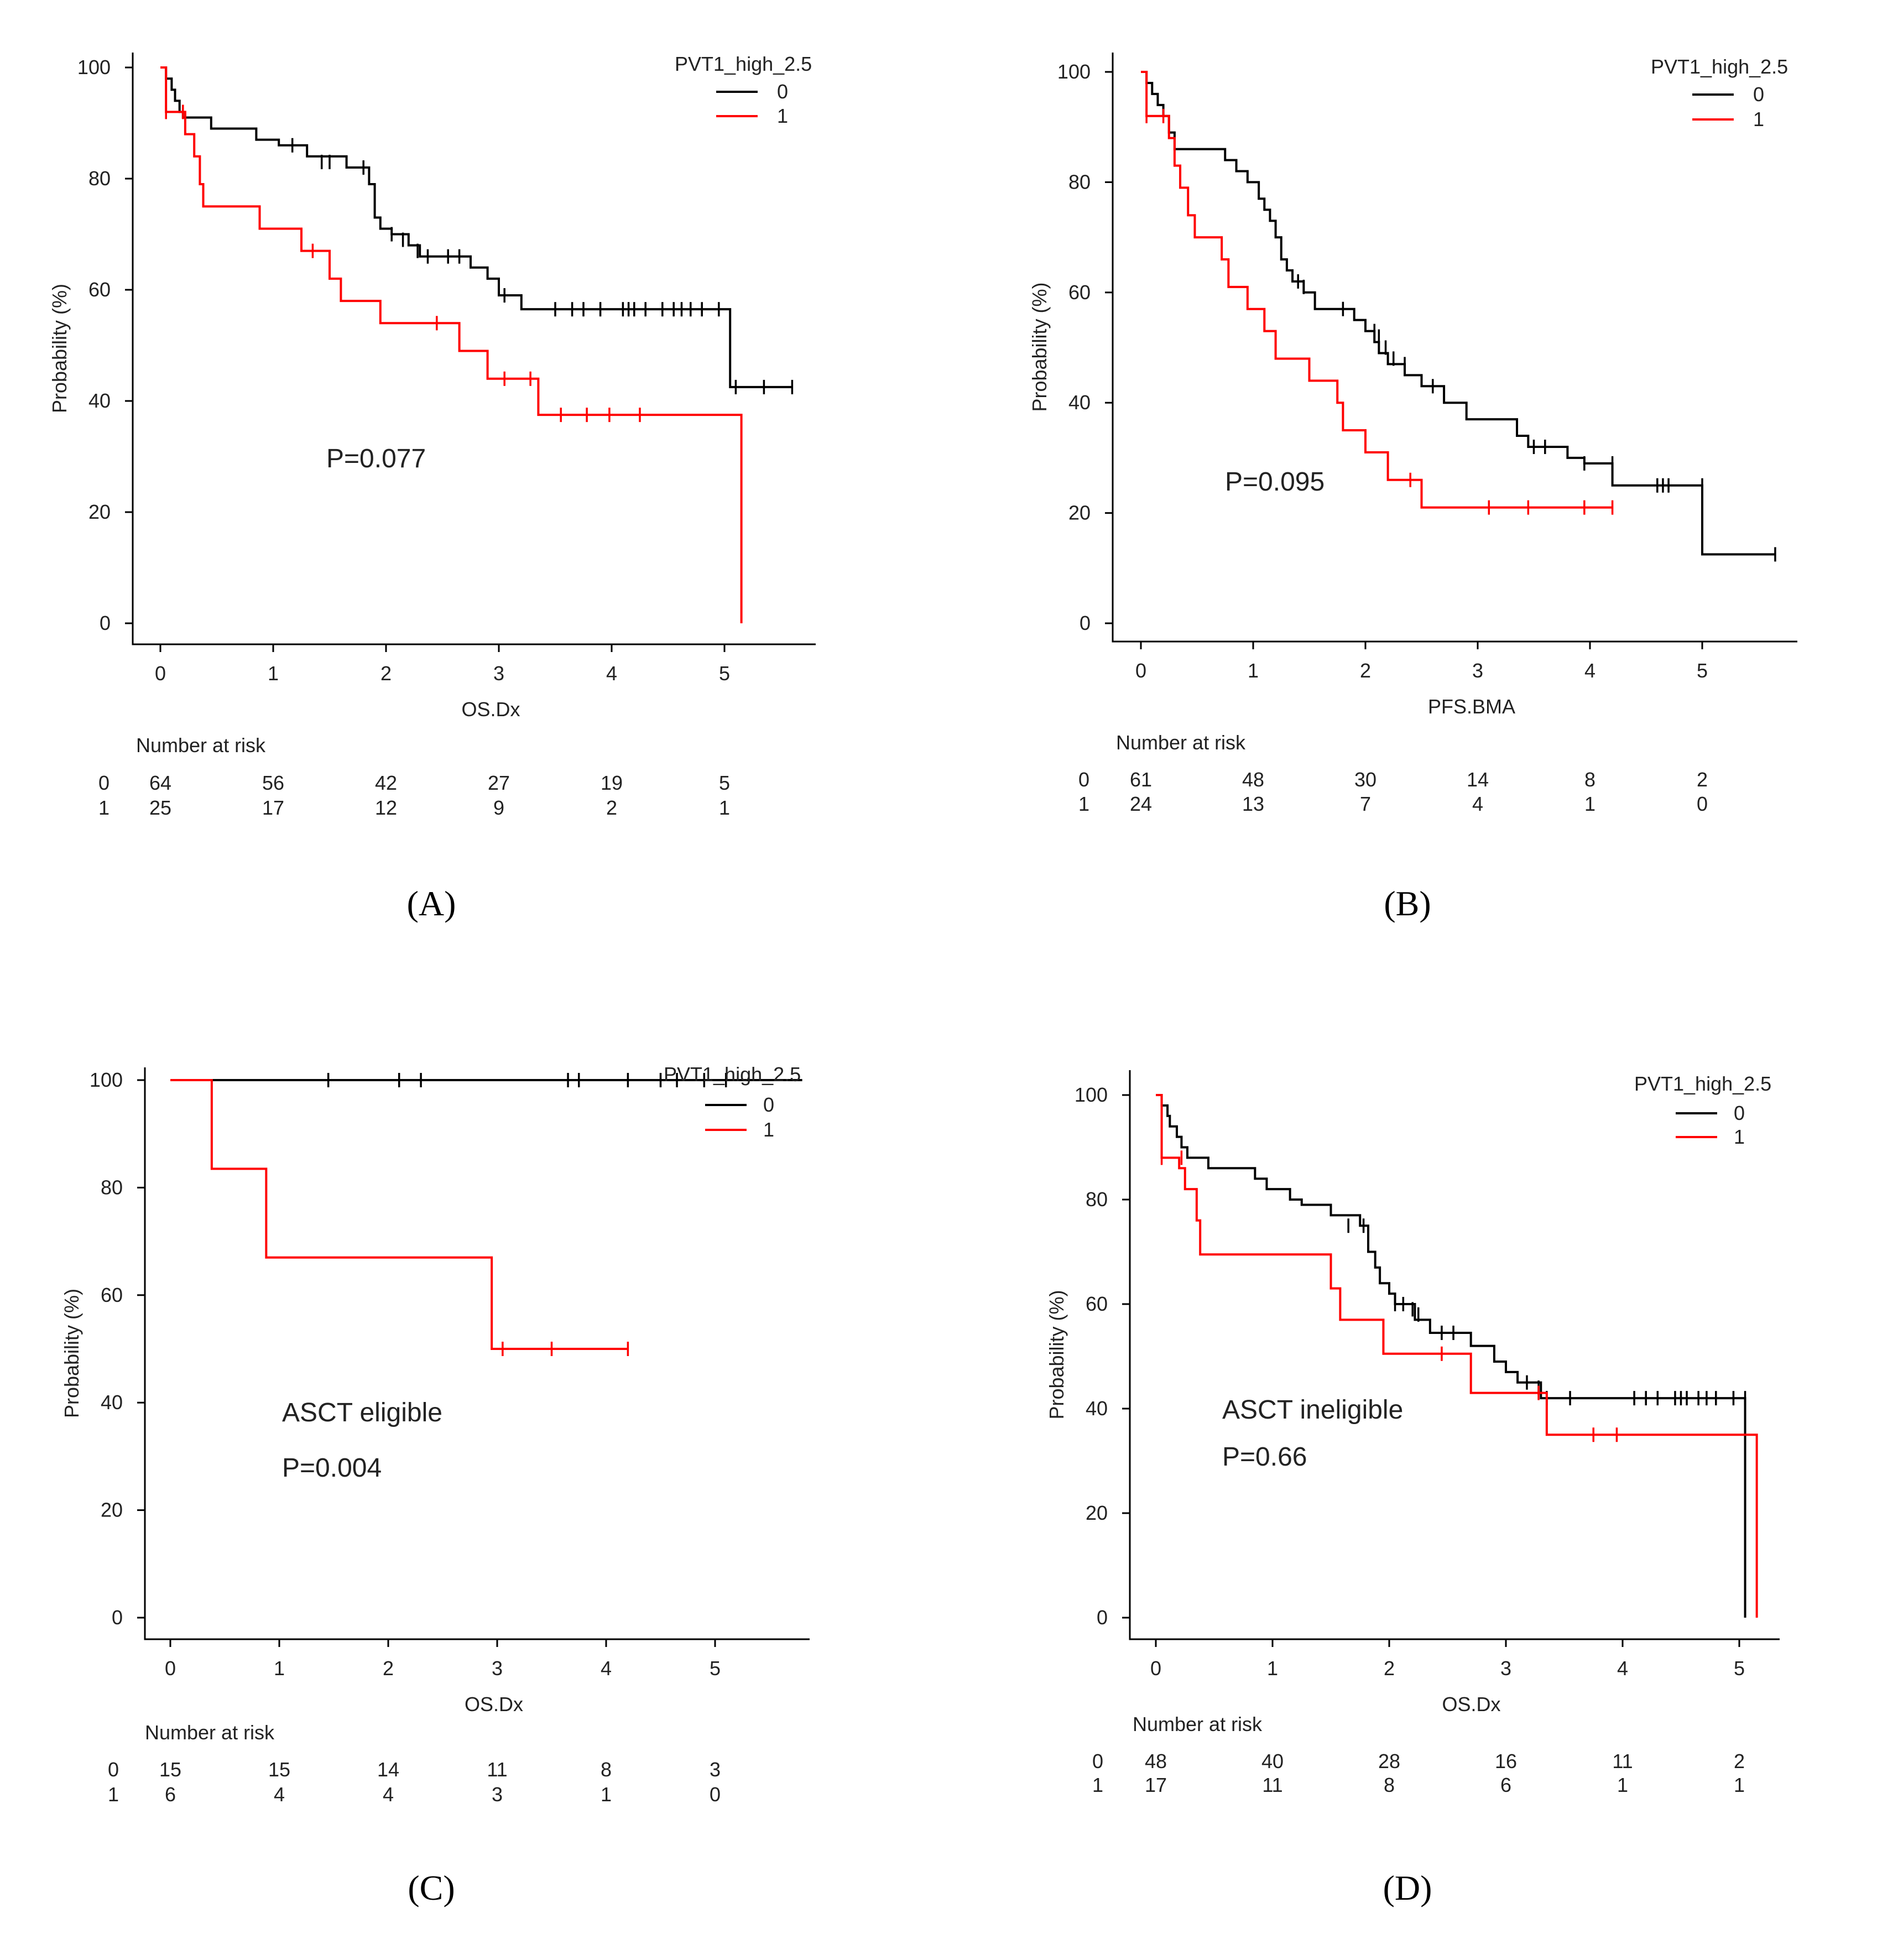 This screenshot has width=1898, height=1960. I want to click on x-tick-label: 4, so click(606, 1668).